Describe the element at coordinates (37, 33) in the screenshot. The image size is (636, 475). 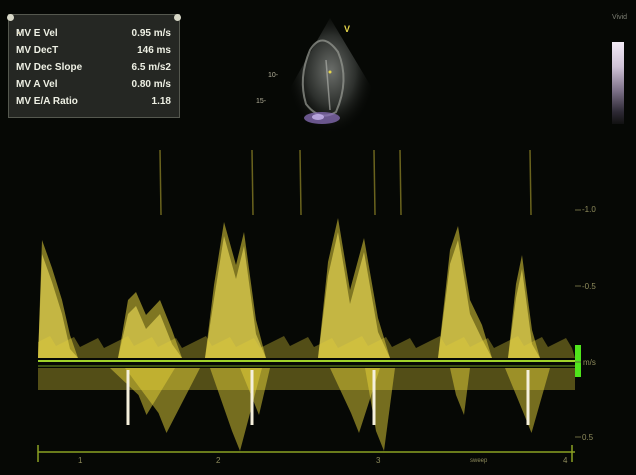
I see `measurement-label: MV E Vel` at that location.